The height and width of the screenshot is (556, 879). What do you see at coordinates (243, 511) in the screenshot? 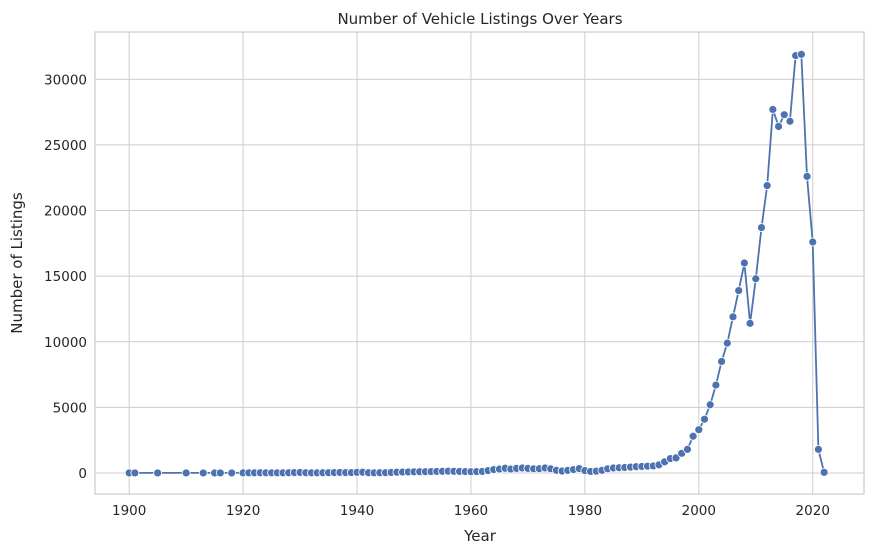
I see `x-tick-label: 1920` at bounding box center [243, 511].